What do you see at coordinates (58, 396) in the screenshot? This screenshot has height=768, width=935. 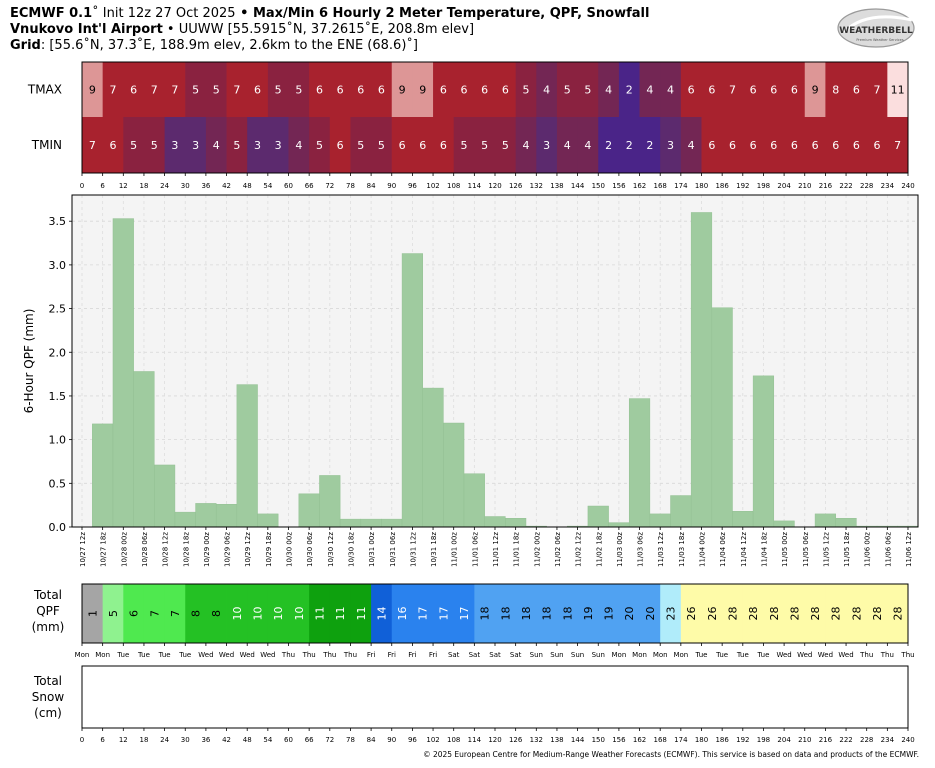 I see `qpf-y-tick-label: 1.5` at bounding box center [58, 396].